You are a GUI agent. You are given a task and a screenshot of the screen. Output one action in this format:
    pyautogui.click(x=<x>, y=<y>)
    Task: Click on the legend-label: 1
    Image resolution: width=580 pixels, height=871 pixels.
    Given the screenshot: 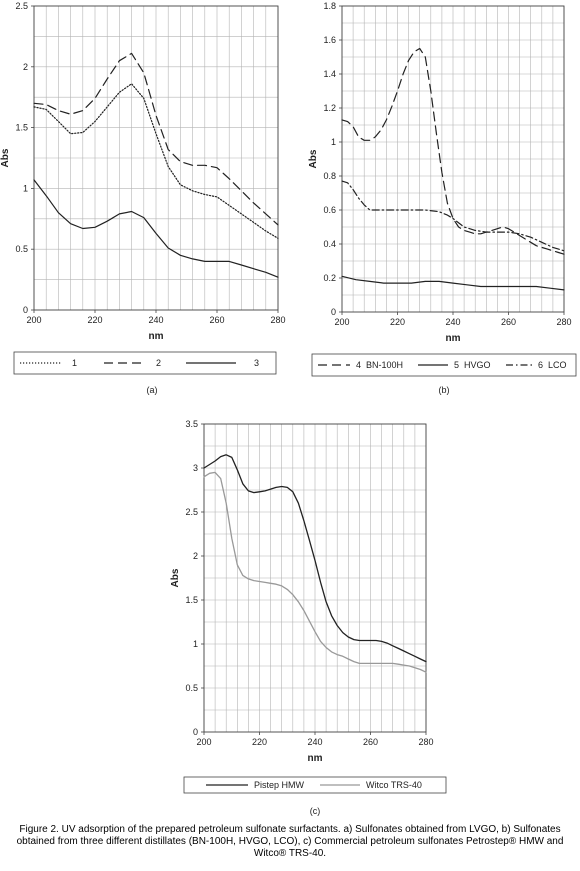 What is the action you would take?
    pyautogui.click(x=74, y=363)
    